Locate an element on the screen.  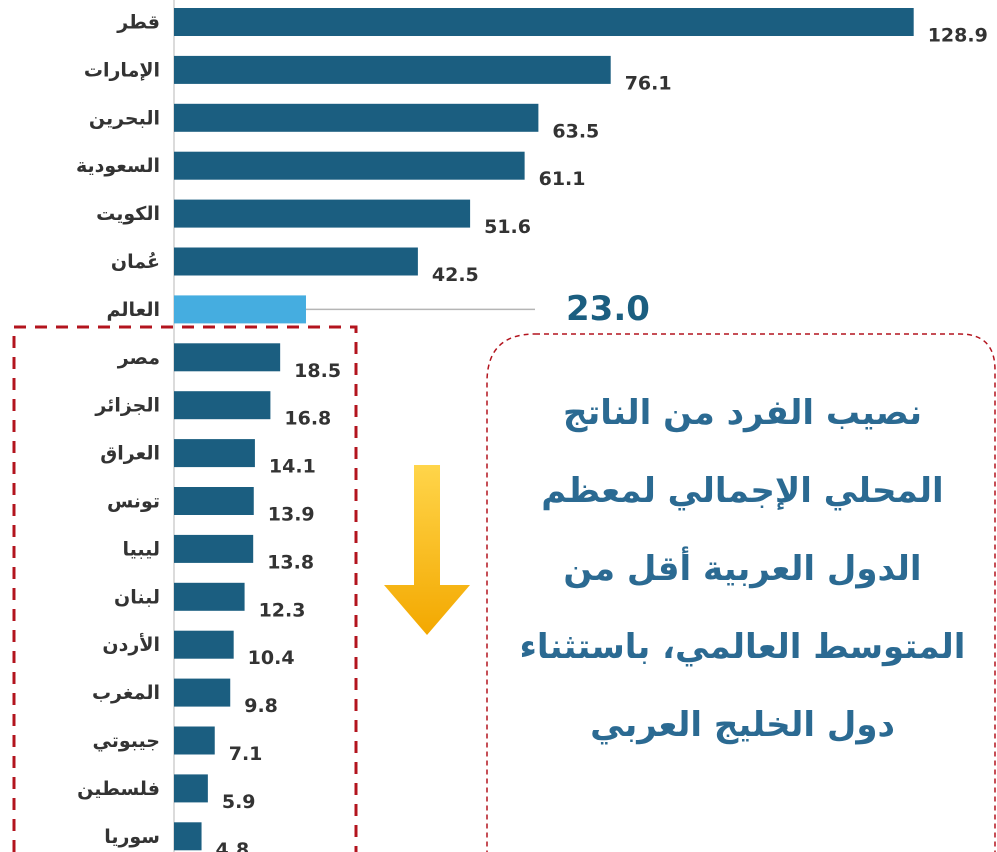
category-label: فلسطين is located at coordinates (118, 789).